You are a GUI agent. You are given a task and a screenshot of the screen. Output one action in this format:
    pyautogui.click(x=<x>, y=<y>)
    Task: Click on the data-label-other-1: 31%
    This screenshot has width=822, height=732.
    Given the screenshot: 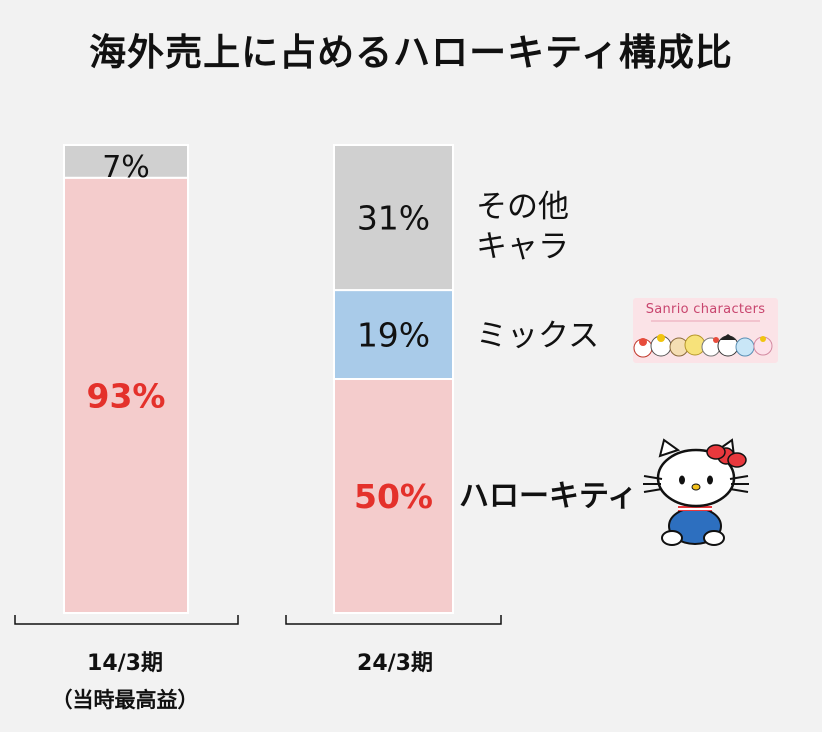 What is the action you would take?
    pyautogui.click(x=393, y=218)
    